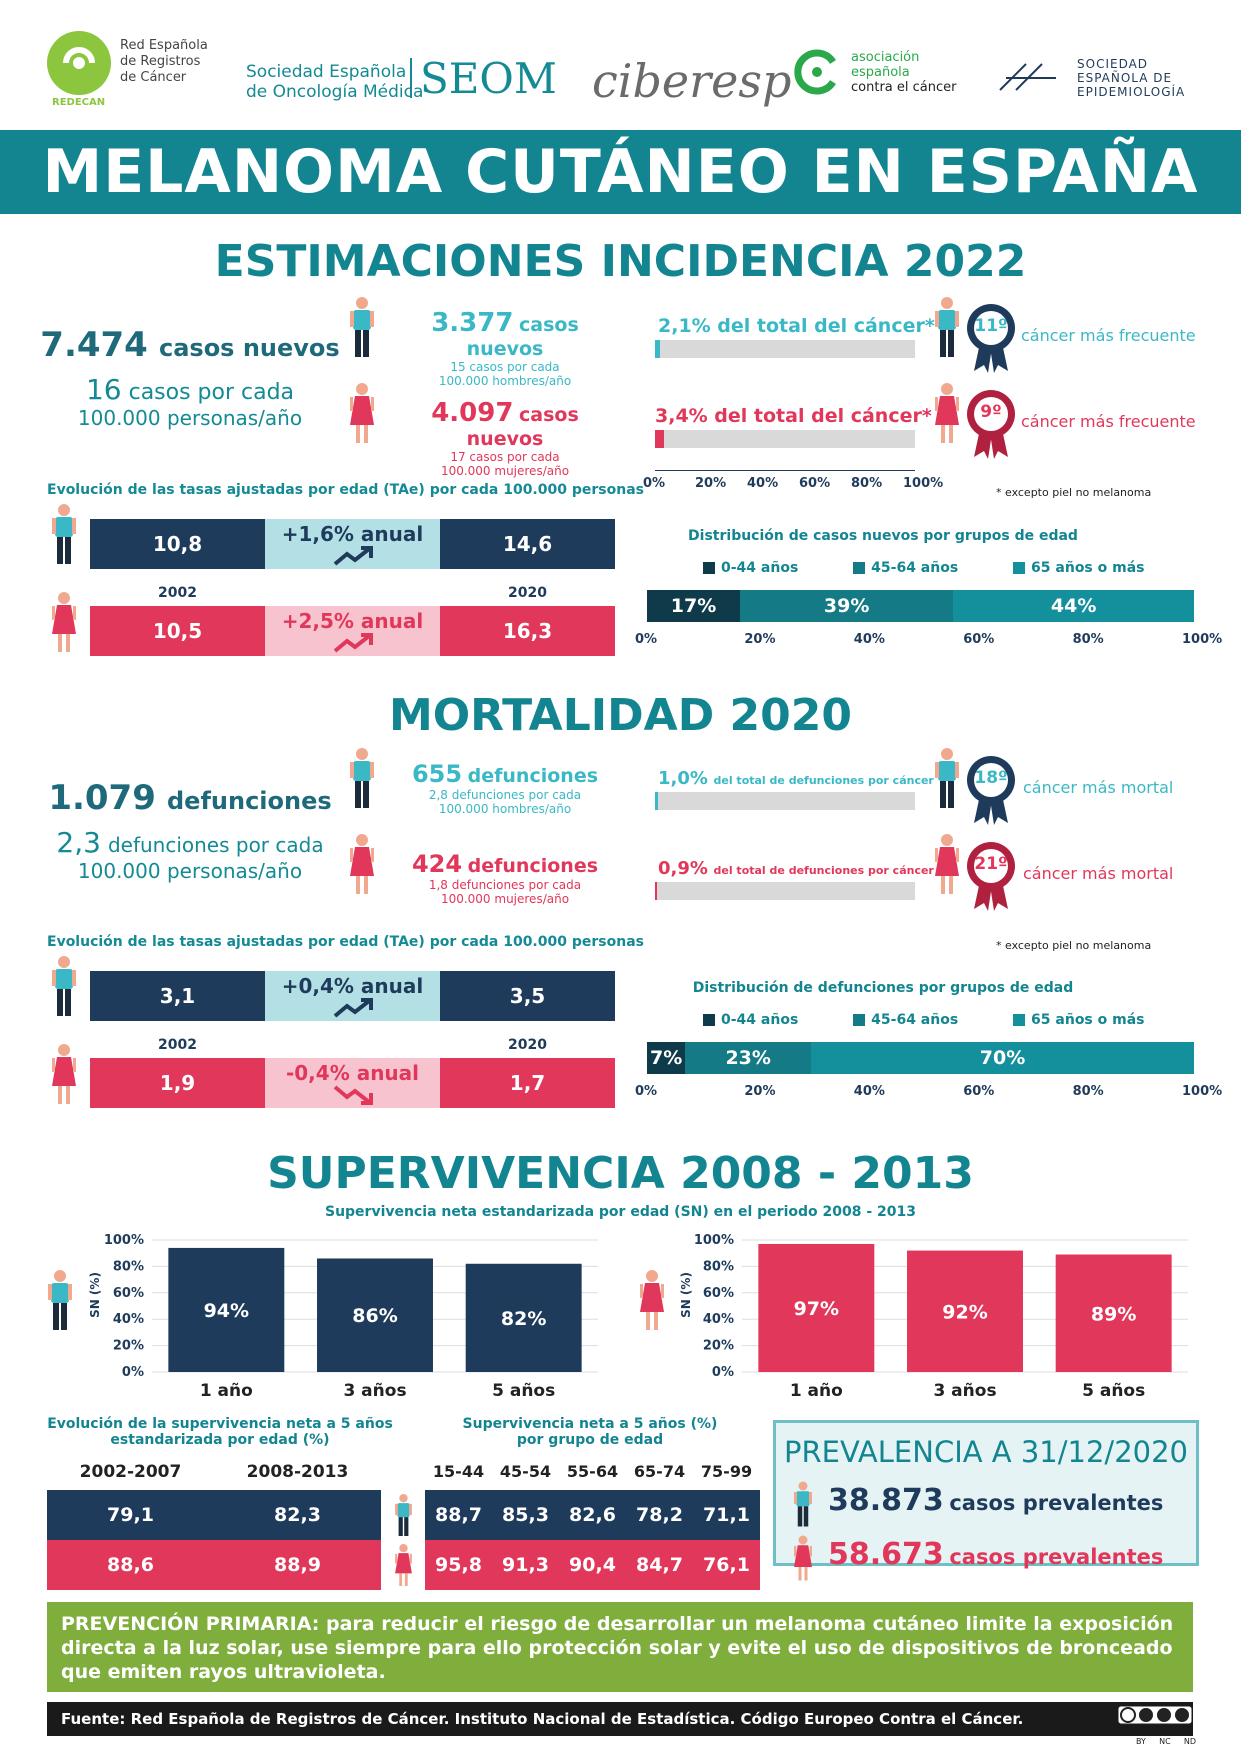 Image resolution: width=1241 pixels, height=1754 pixels. I want to click on incidence-pct-axis-line, so click(785, 470).